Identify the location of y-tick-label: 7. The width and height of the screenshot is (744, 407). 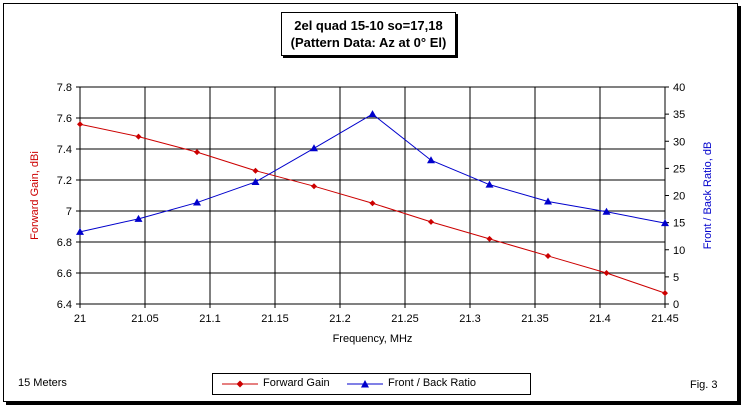
(69, 212).